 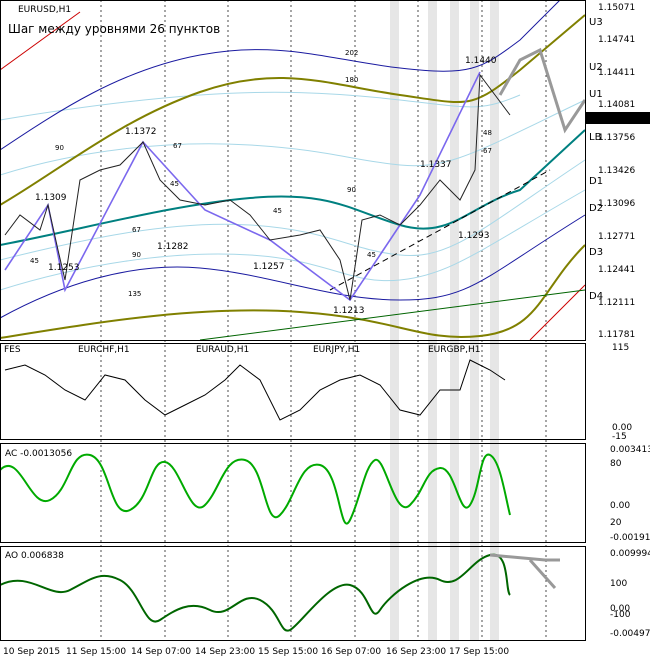 What do you see at coordinates (269, 267) in the screenshot?
I see `level-annotation: 1.1257` at bounding box center [269, 267].